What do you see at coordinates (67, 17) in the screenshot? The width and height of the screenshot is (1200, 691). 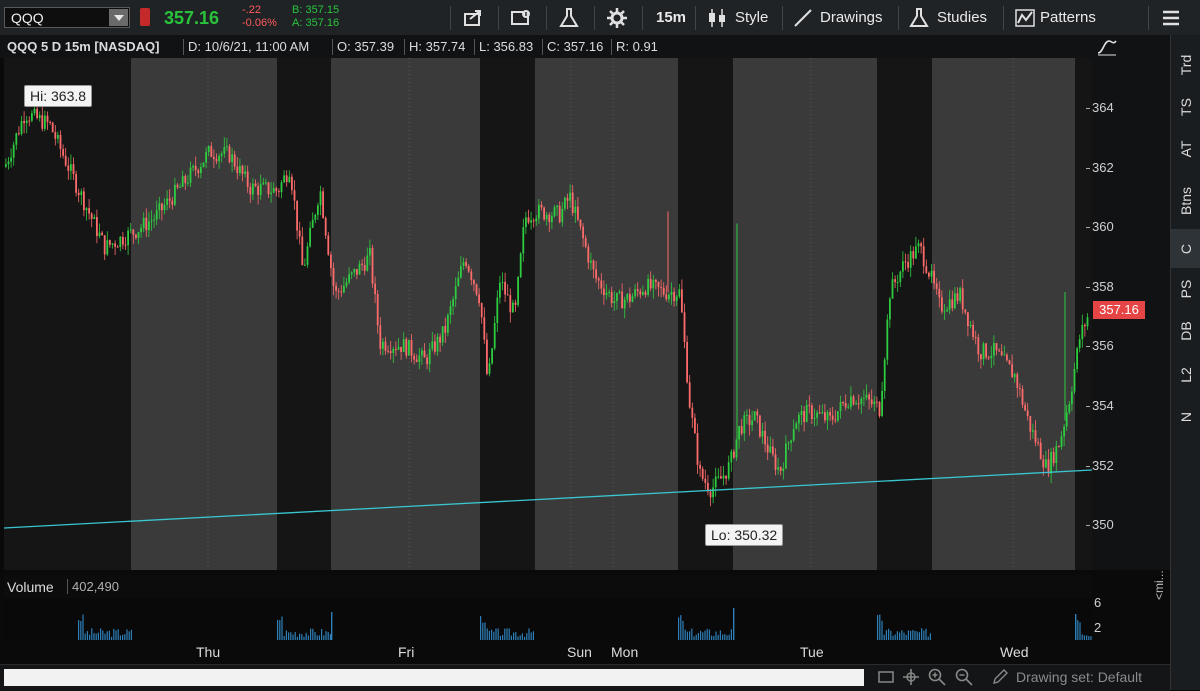 I see `symbol-selector: QQQ` at bounding box center [67, 17].